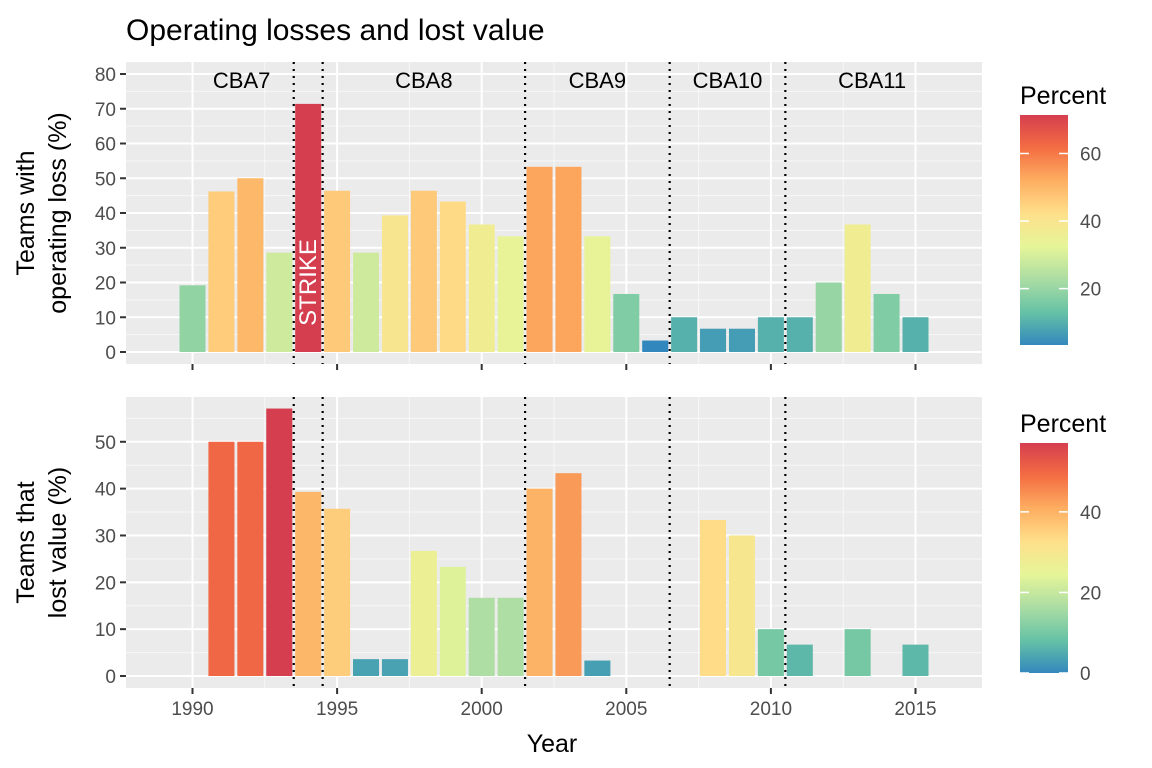  Describe the element at coordinates (105, 110) in the screenshot. I see `y-tick-label: 70` at that location.